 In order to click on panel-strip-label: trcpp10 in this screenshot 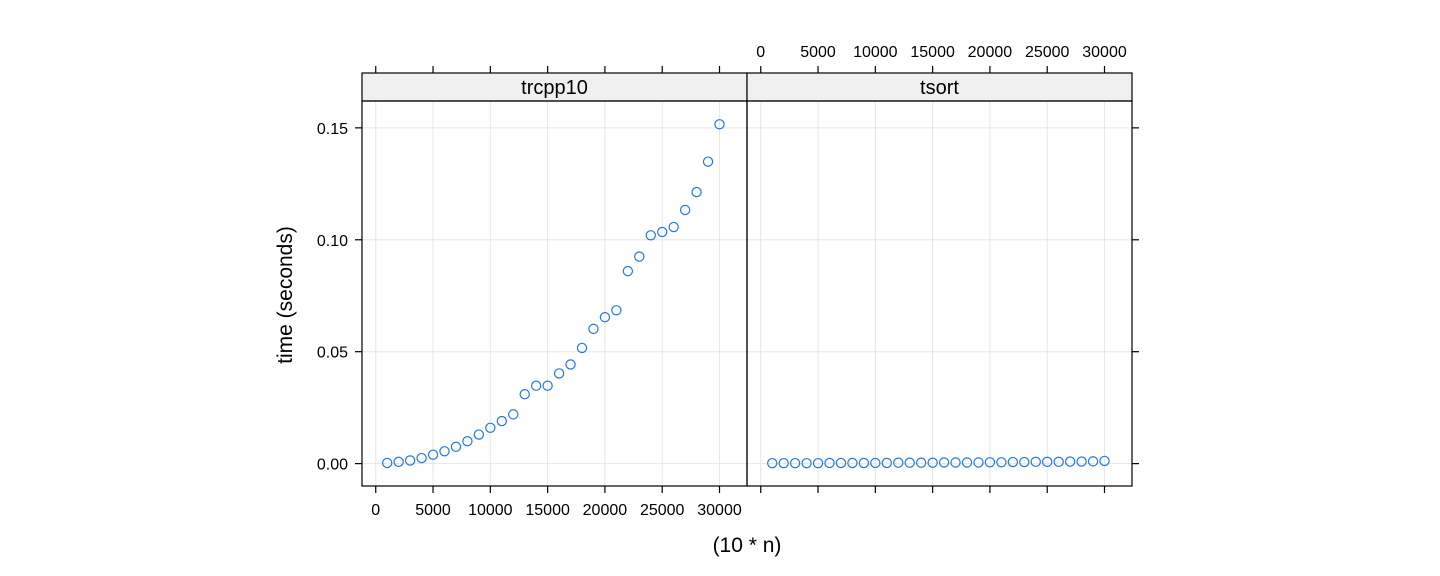, I will do `click(554, 88)`.